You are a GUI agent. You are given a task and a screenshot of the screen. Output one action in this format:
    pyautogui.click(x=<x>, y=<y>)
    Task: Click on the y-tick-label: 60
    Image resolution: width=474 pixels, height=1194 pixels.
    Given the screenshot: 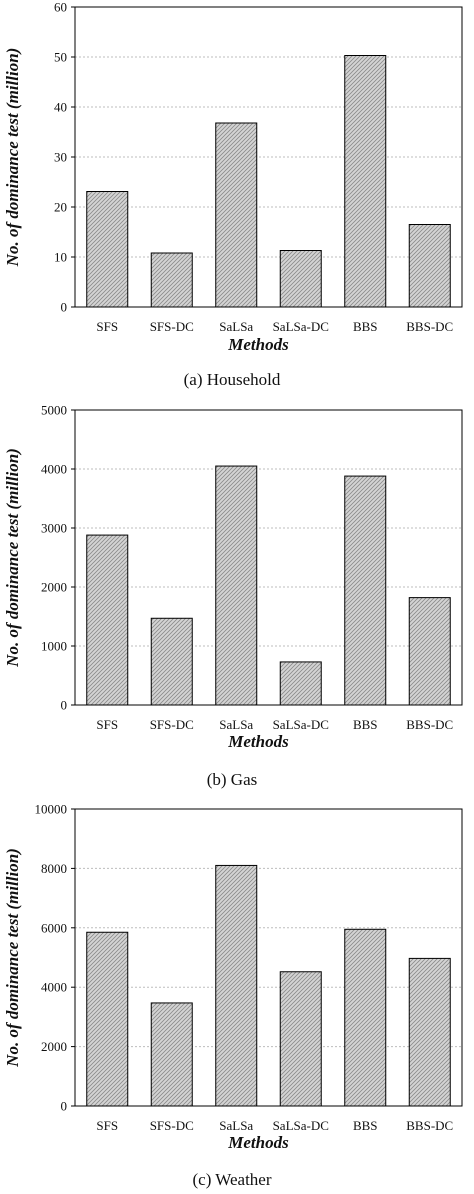 What is the action you would take?
    pyautogui.click(x=60, y=7)
    